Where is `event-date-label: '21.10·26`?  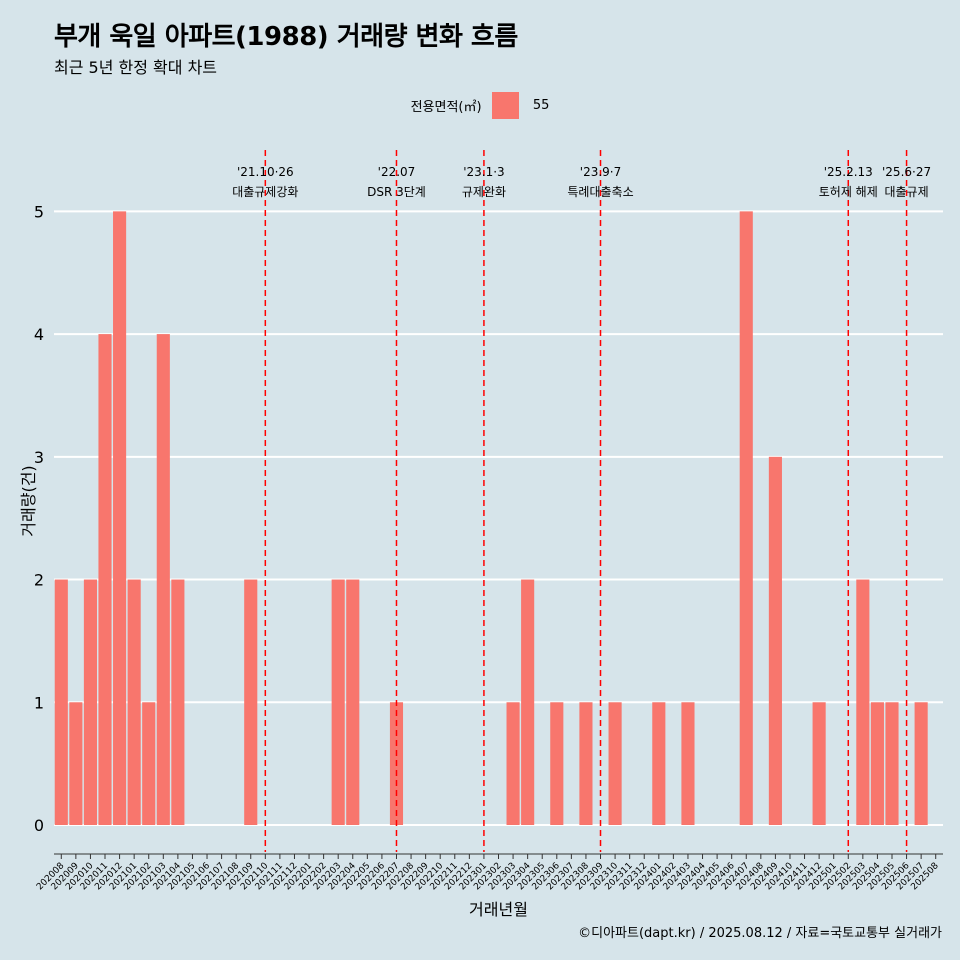
event-date-label: '21.10·26 is located at coordinates (265, 172).